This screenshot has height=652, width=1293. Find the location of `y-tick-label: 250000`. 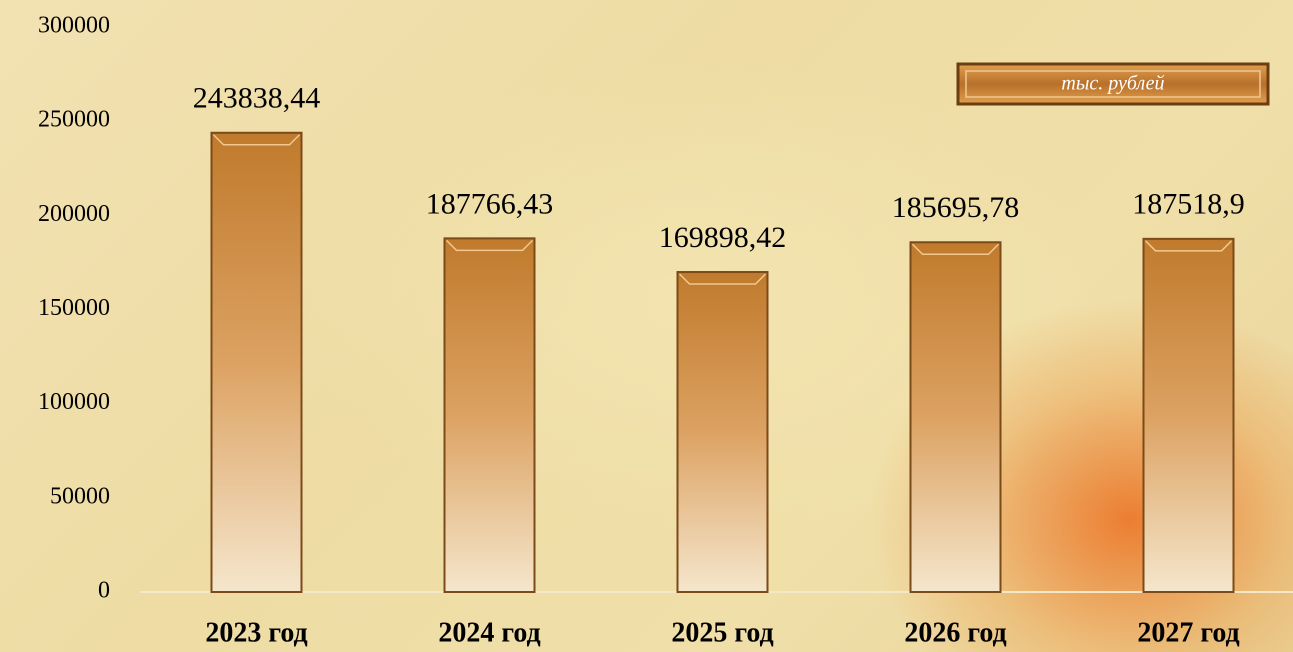

y-tick-label: 250000 is located at coordinates (74, 120).